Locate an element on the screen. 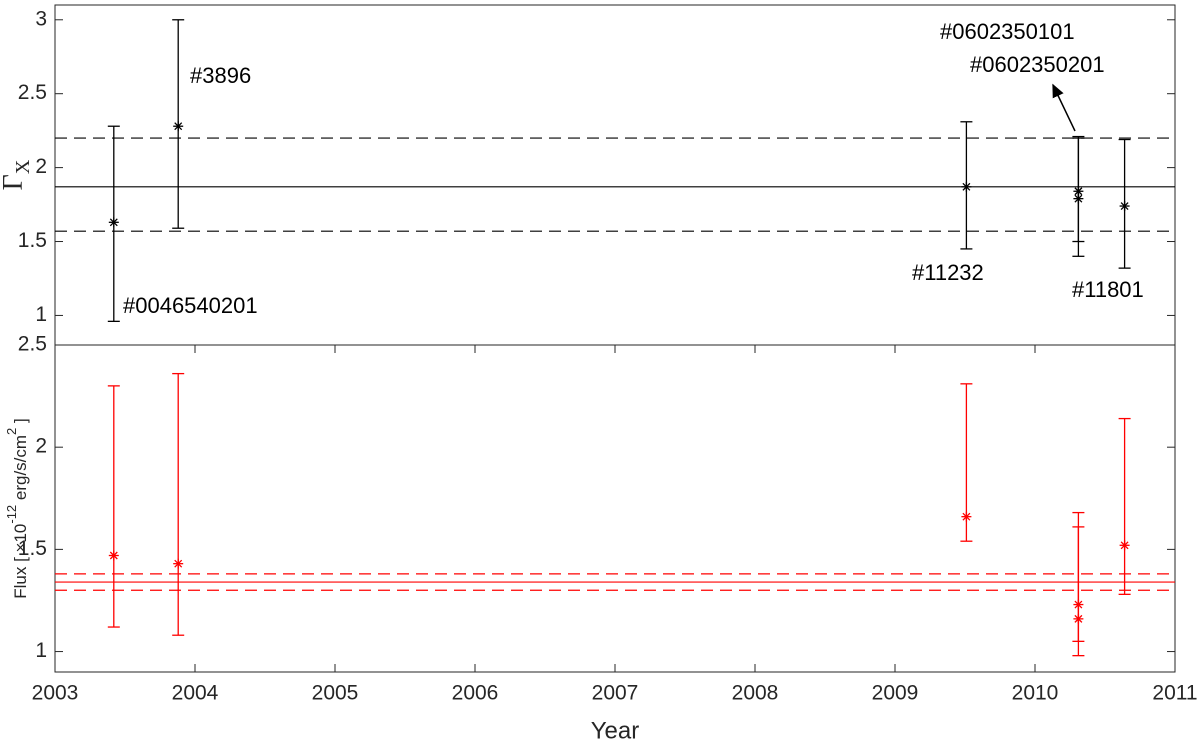 The width and height of the screenshot is (1200, 746). y-tick-label: 3 is located at coordinates (41, 18).